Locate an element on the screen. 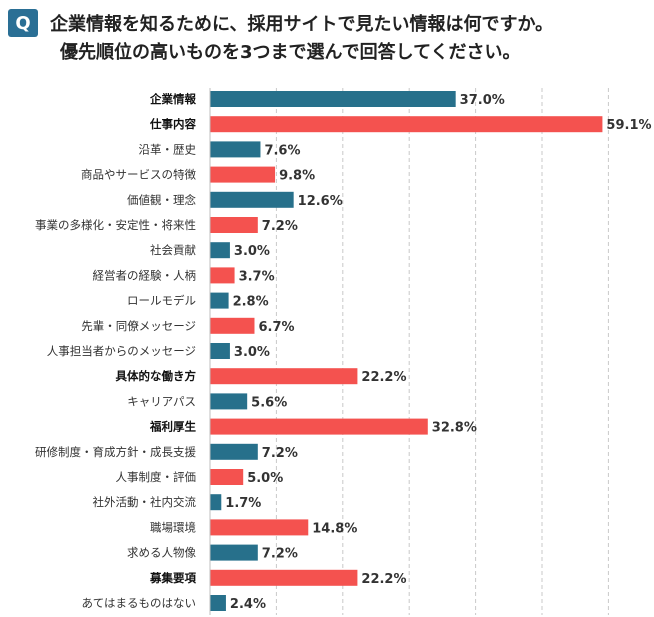 The image size is (654, 617). category-label: キャリアパス is located at coordinates (161, 401).